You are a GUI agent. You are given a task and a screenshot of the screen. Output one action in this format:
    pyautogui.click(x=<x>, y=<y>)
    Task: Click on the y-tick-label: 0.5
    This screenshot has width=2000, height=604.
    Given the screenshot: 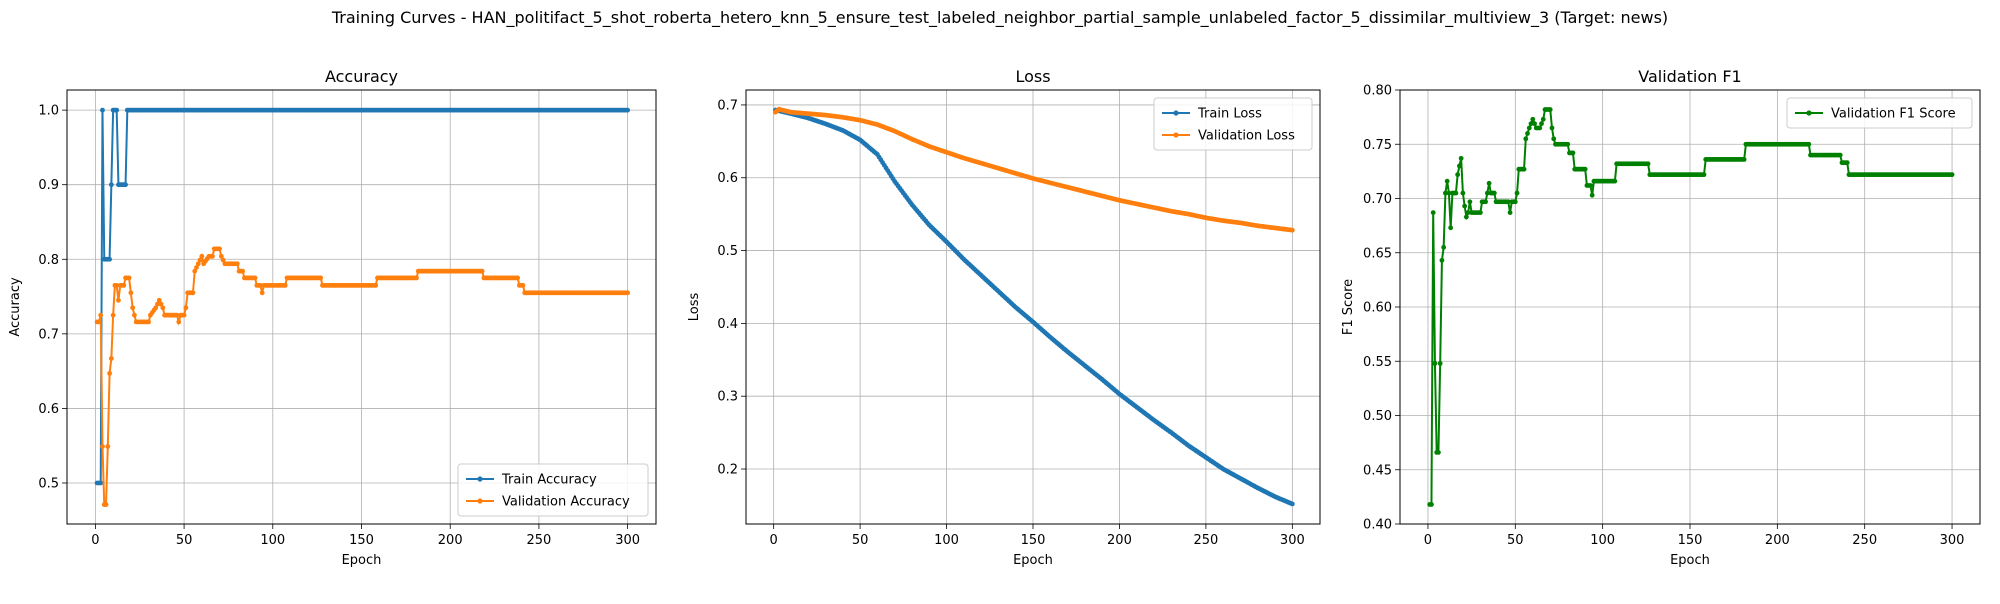 What is the action you would take?
    pyautogui.click(x=727, y=251)
    